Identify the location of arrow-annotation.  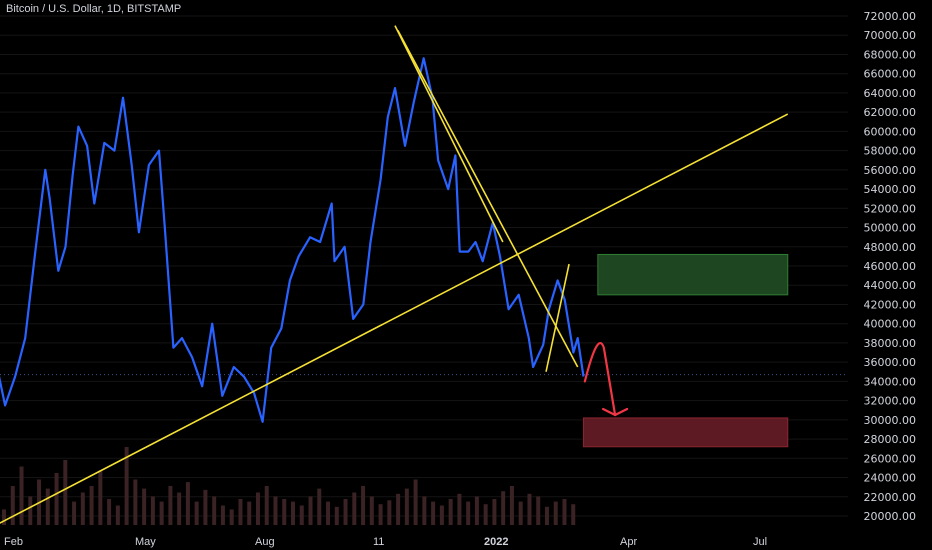
(606, 379).